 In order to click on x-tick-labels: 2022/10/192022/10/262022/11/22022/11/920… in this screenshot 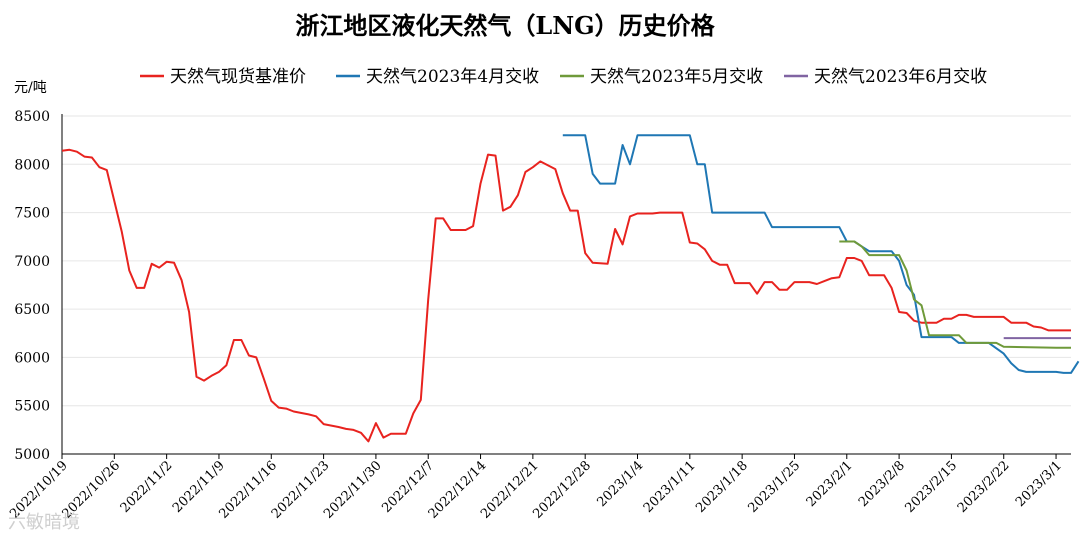, I will do `click(536, 490)`.